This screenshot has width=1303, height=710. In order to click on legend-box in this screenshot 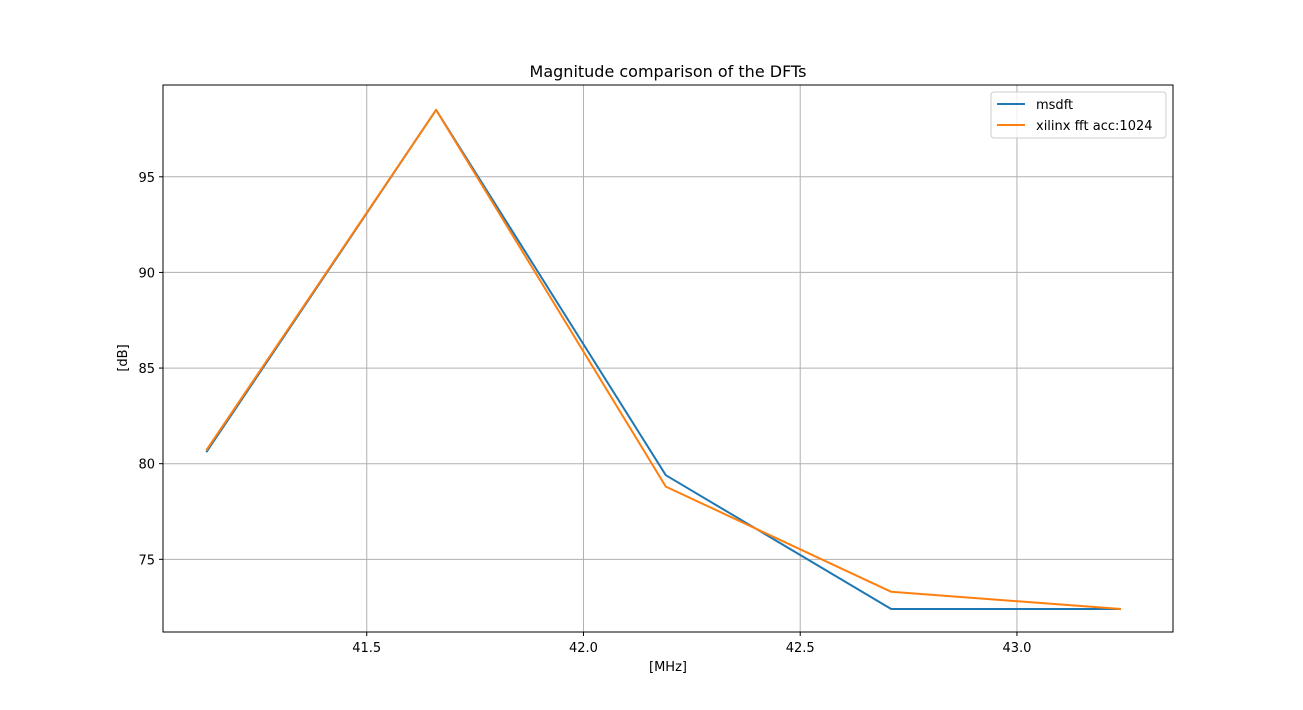, I will do `click(1078, 115)`.